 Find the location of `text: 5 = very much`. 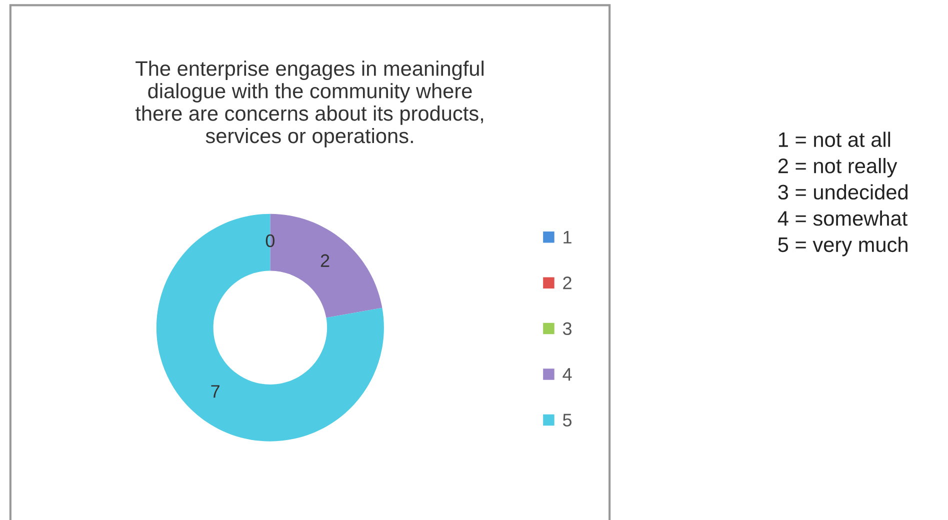

text: 5 = very much is located at coordinates (843, 246).